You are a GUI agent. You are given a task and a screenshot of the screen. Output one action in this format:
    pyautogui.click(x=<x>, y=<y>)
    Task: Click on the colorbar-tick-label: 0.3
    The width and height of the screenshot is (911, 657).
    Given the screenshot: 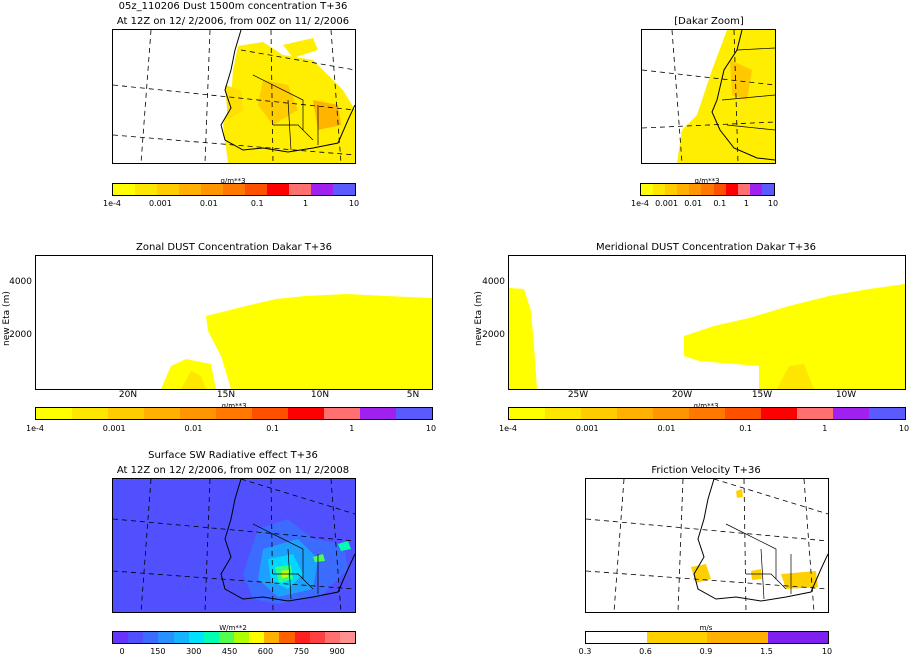 What is the action you would take?
    pyautogui.click(x=585, y=651)
    